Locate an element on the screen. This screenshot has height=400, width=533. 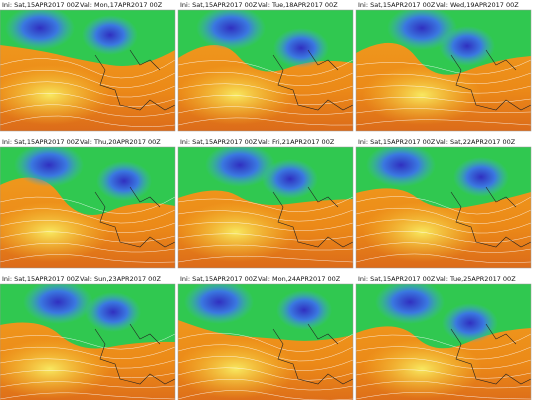
valid-time: Val: Sun,23APR2017 00Z is located at coordinates (120, 279).